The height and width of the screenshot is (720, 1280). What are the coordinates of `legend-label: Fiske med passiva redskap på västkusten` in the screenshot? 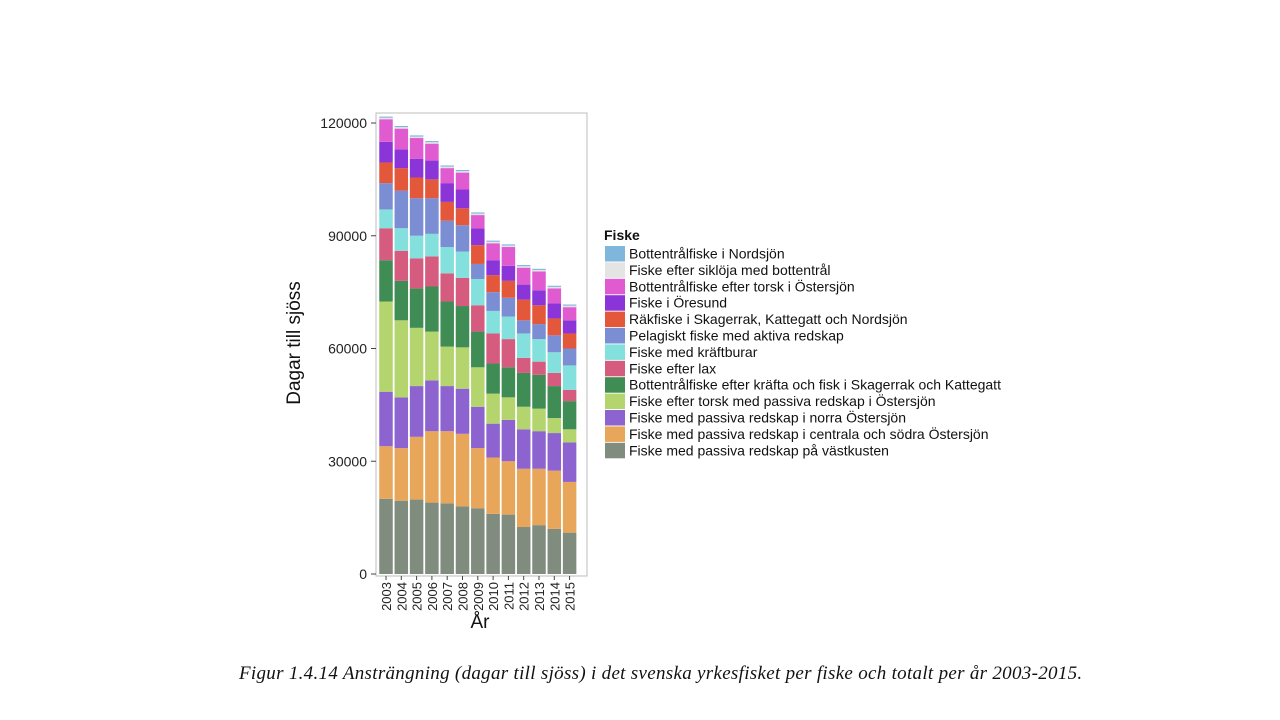 It's located at (759, 450).